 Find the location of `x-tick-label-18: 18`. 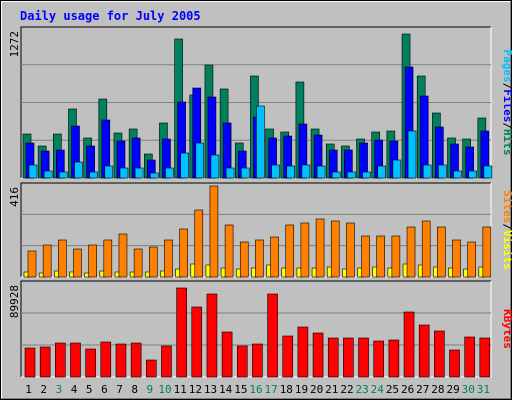

x-tick-label-18: 18 is located at coordinates (286, 389).